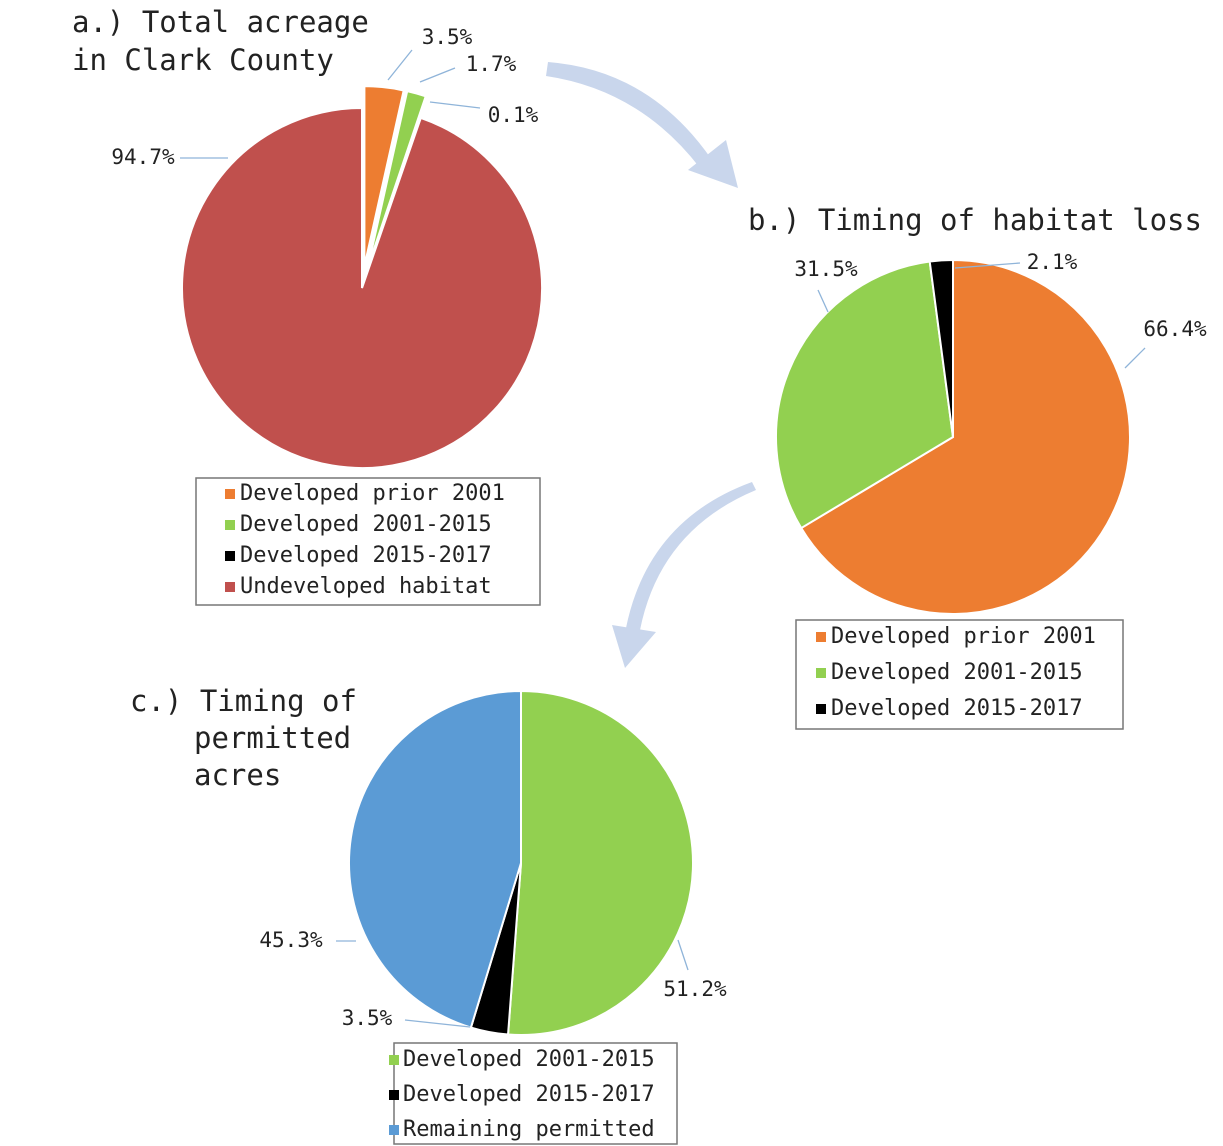 The height and width of the screenshot is (1146, 1223). What do you see at coordinates (291, 940) in the screenshot?
I see `data-label: 45.3%` at bounding box center [291, 940].